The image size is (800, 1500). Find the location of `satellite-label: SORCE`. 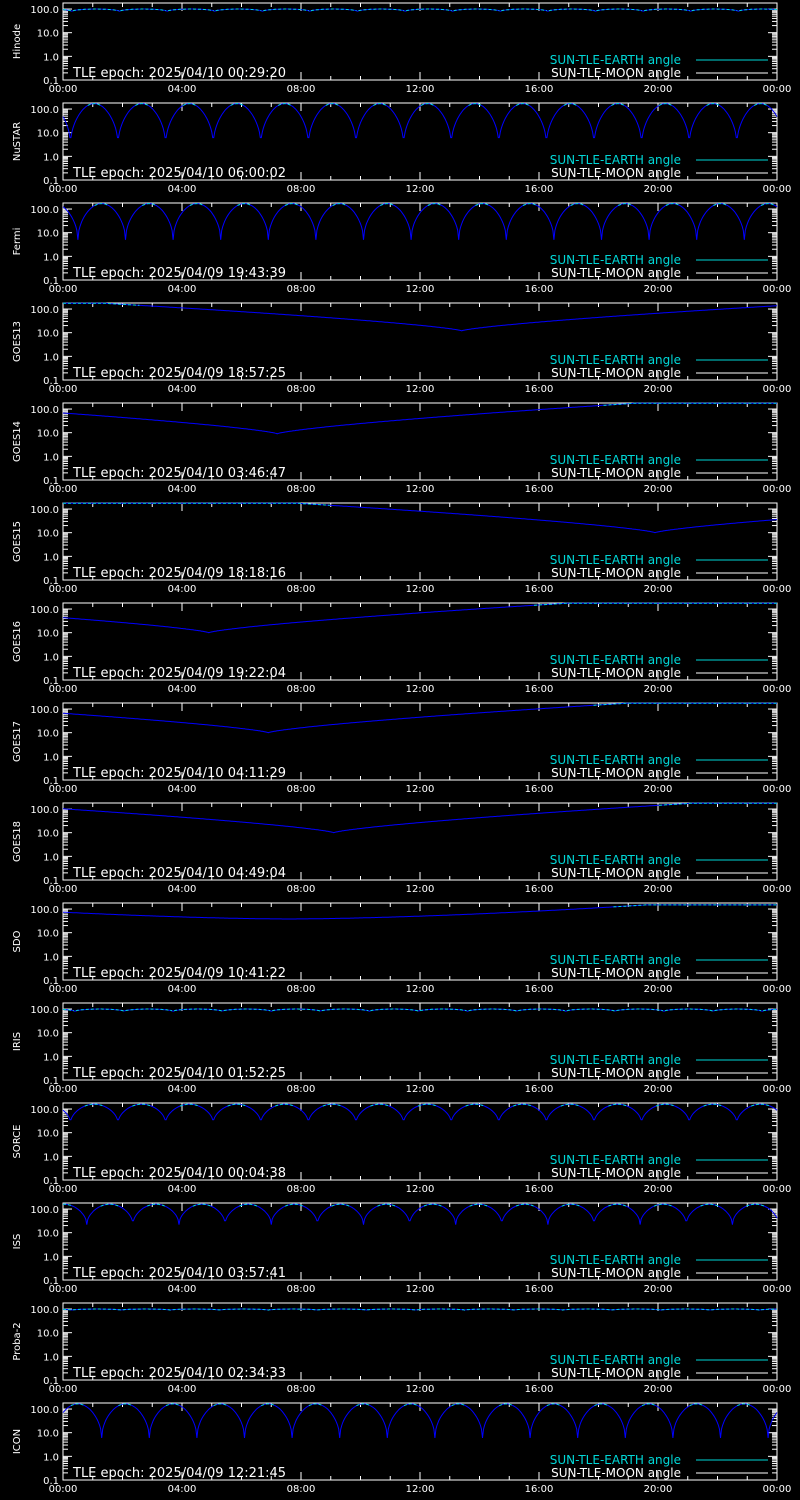

satellite-label: SORCE is located at coordinates (17, 1142).